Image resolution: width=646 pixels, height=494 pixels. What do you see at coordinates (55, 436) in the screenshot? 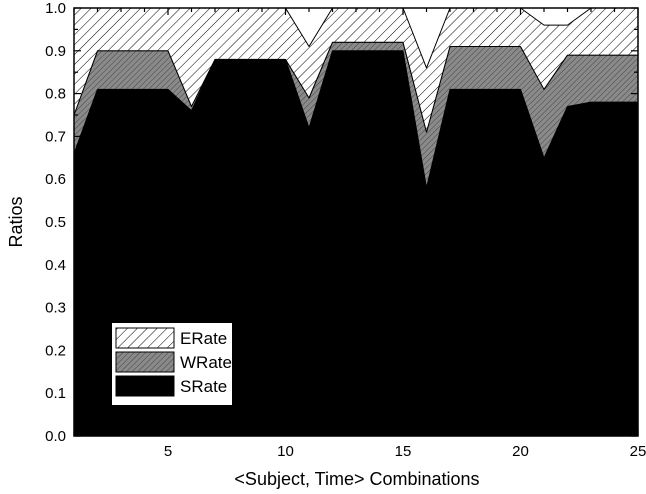
I see `y-tick-label: 0.0` at bounding box center [55, 436].